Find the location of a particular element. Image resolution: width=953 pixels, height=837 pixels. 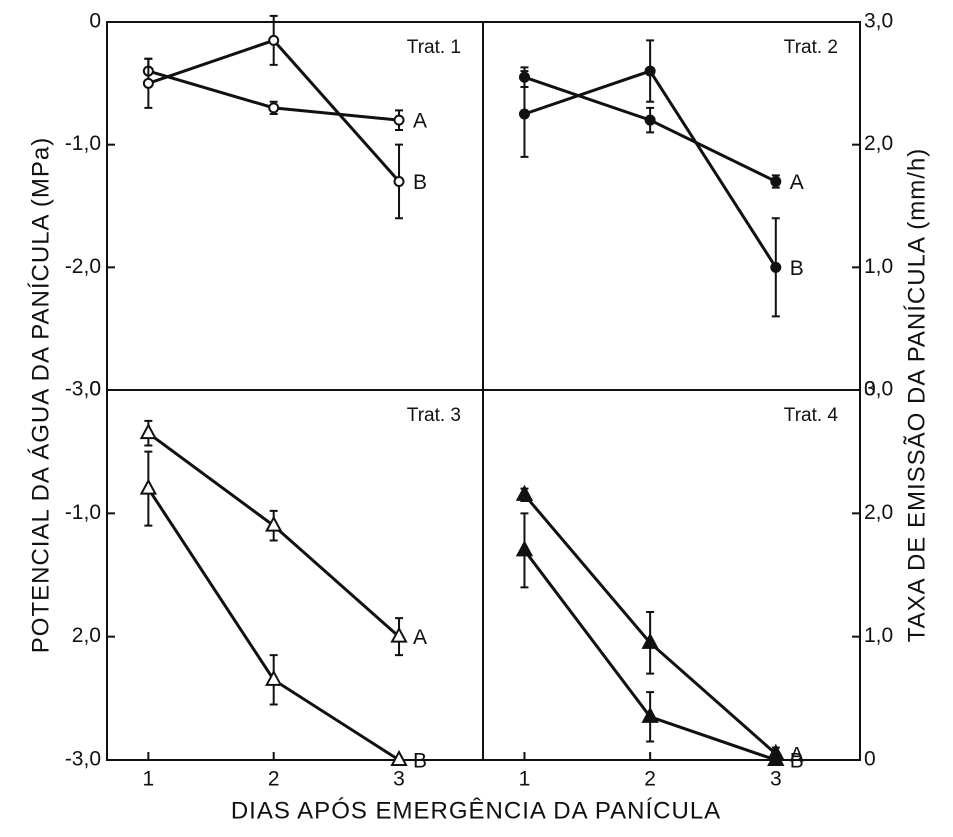

y-tick-label: 2,0 is located at coordinates (86, 635).